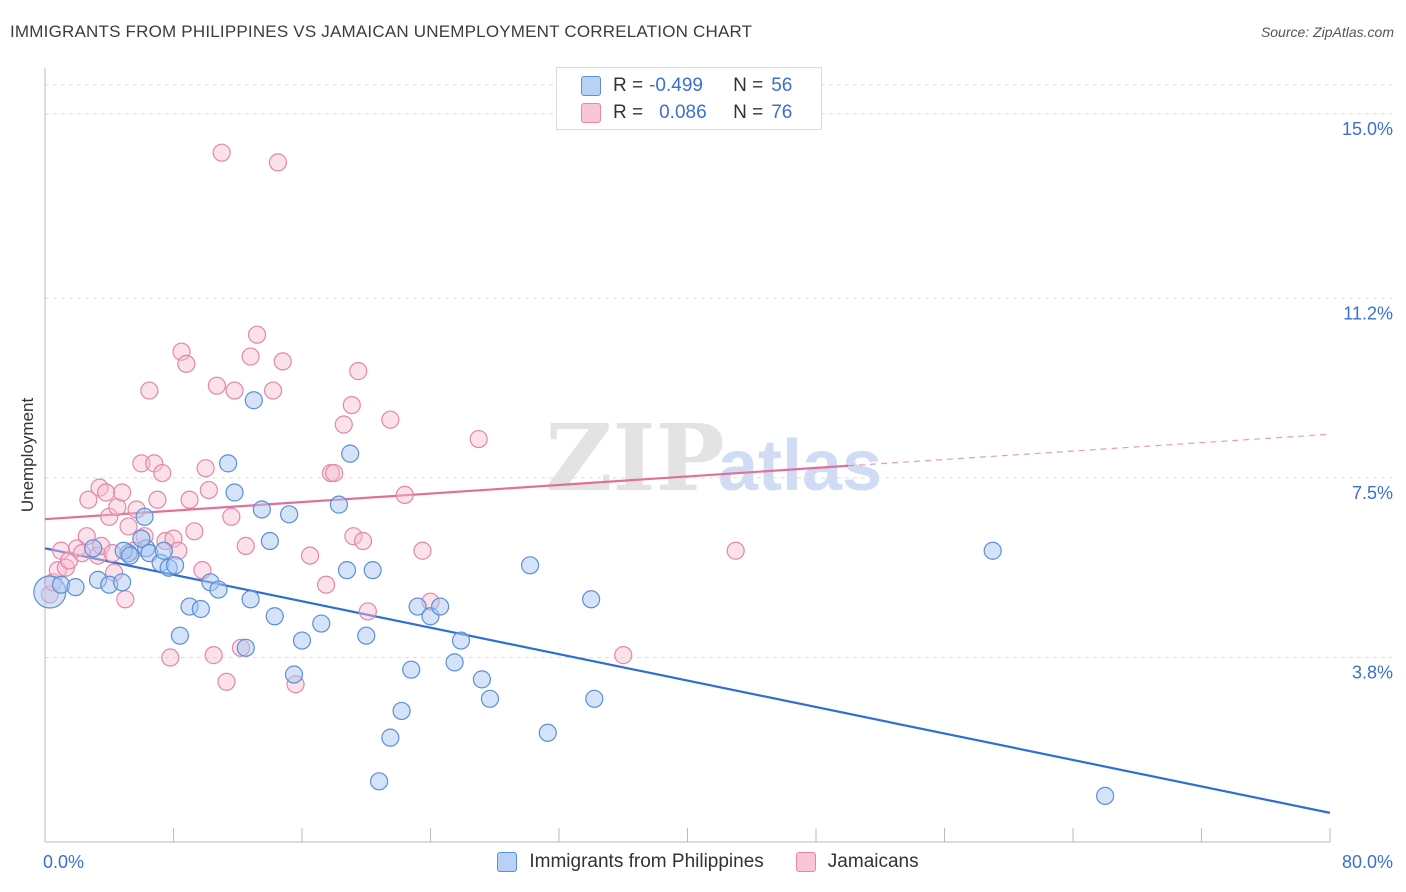 This screenshot has width=1406, height=892. I want to click on legend-item-philippines: Immigrants from Philippines, so click(630, 862).